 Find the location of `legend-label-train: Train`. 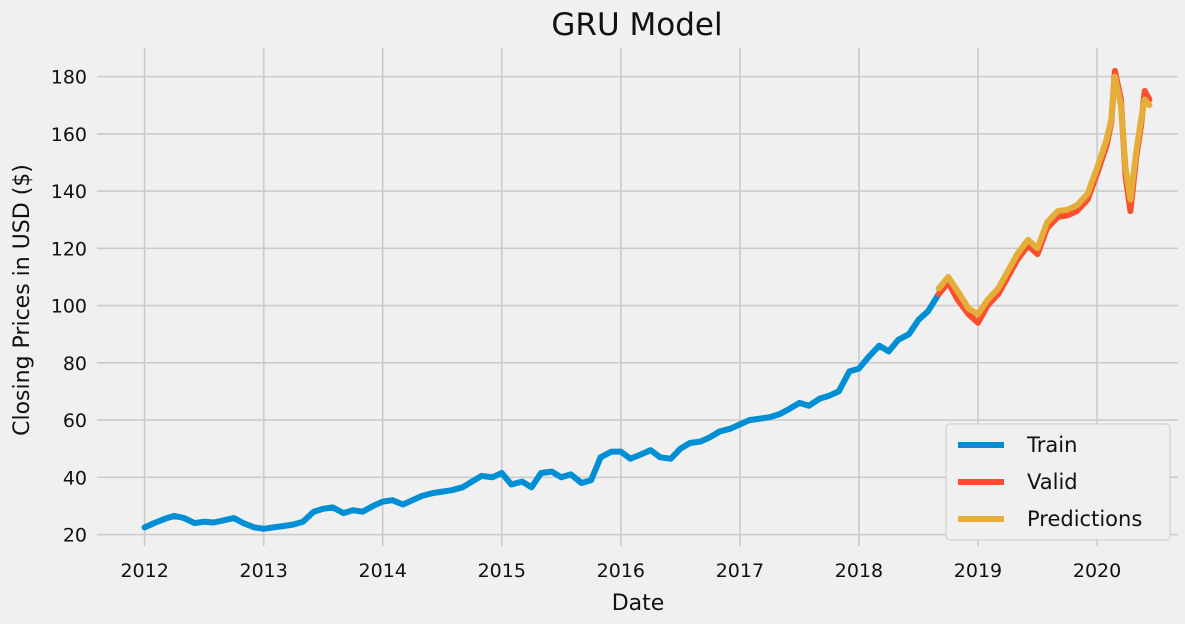

legend-label-train: Train is located at coordinates (1051, 445).